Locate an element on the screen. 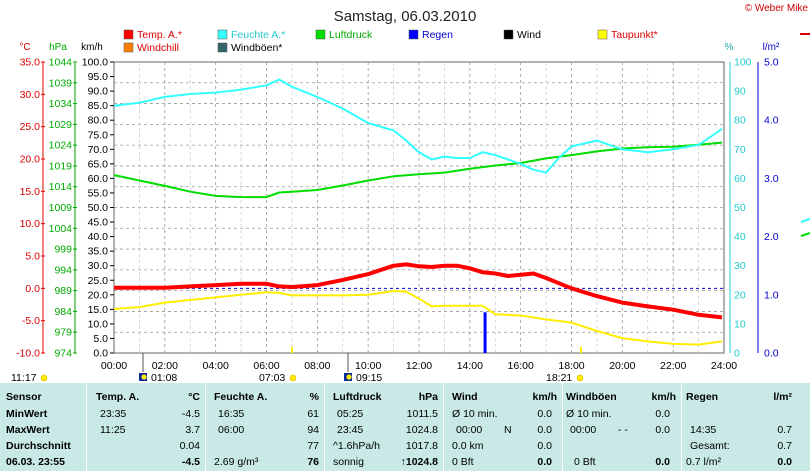 The image size is (810, 471). wind-avg-val: 0.0 is located at coordinates (544, 414).